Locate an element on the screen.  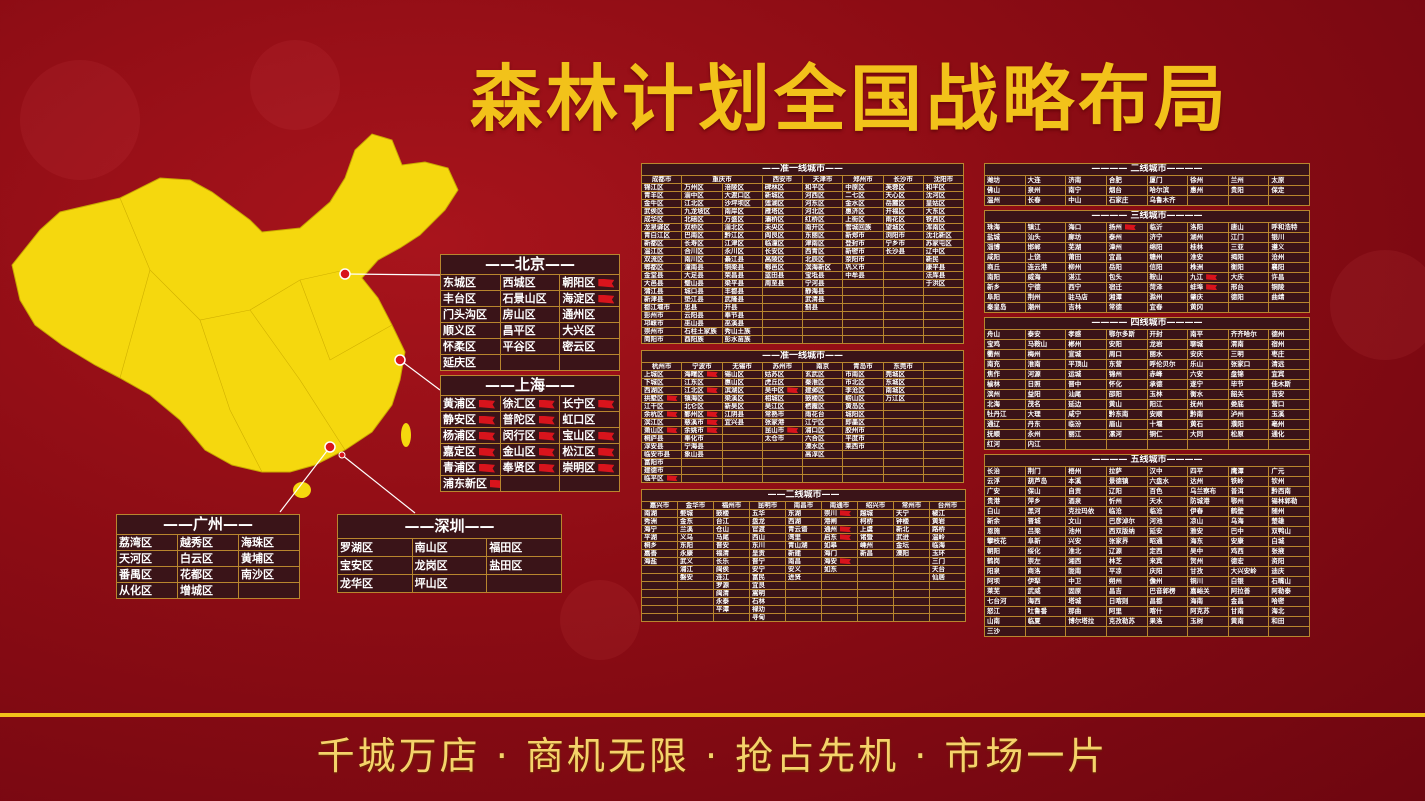
district-name: 呼伦贝尔 is located at coordinates (1162, 364).